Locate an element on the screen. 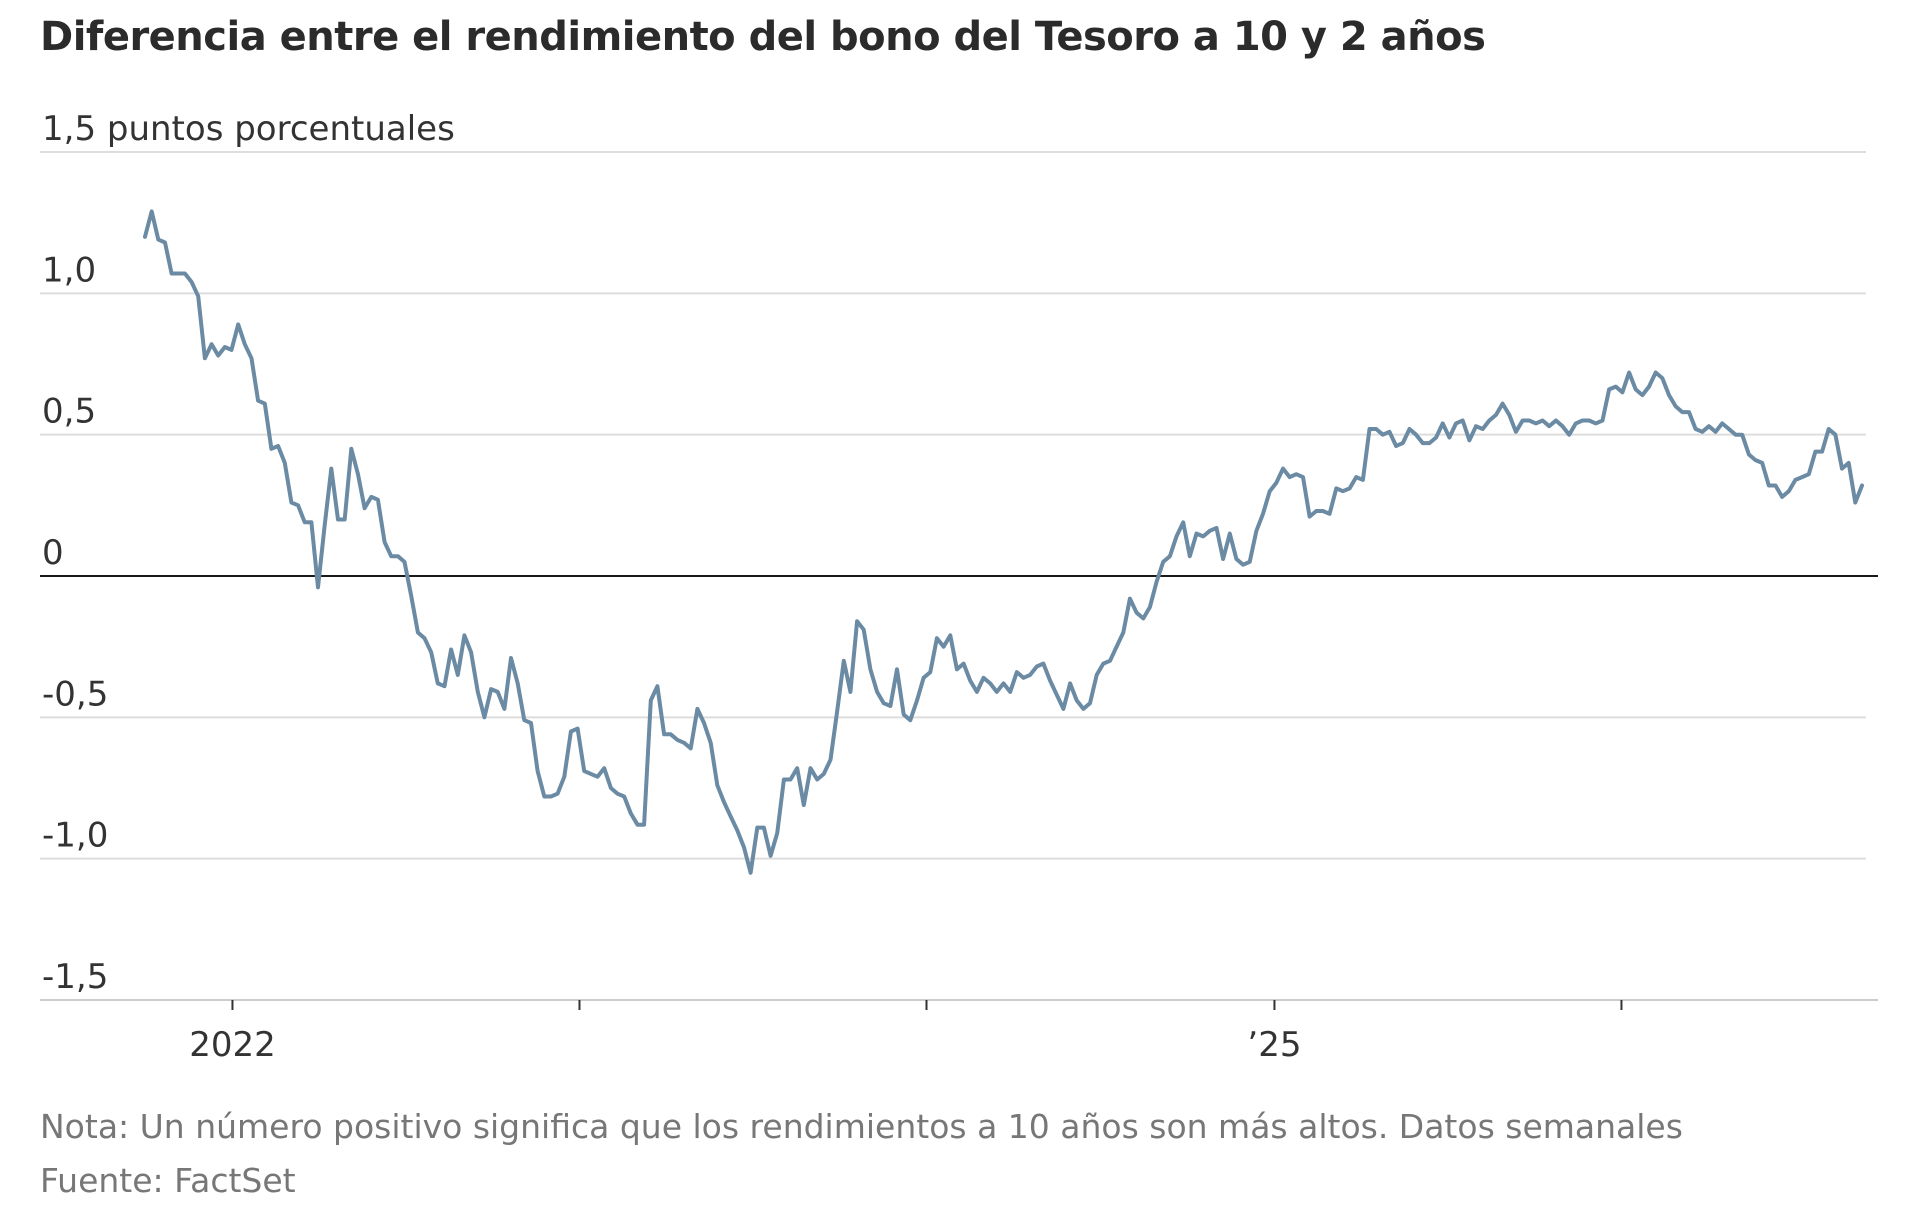 Image resolution: width=1920 pixels, height=1216 pixels. x-tick-label: 2022 is located at coordinates (232, 1045).